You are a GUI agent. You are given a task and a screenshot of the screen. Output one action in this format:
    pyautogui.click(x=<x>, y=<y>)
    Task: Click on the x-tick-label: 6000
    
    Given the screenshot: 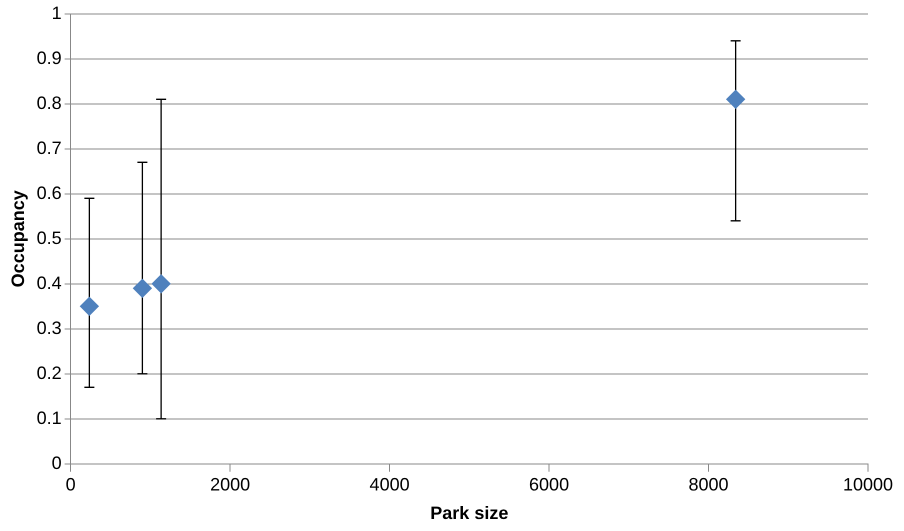 What is the action you would take?
    pyautogui.click(x=549, y=484)
    